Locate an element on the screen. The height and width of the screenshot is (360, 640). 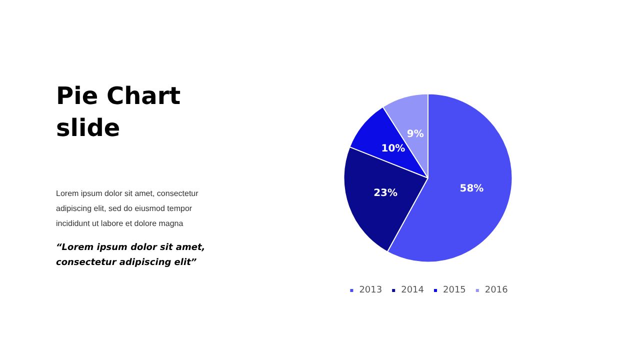
legend-label: 2013 is located at coordinates (370, 291).